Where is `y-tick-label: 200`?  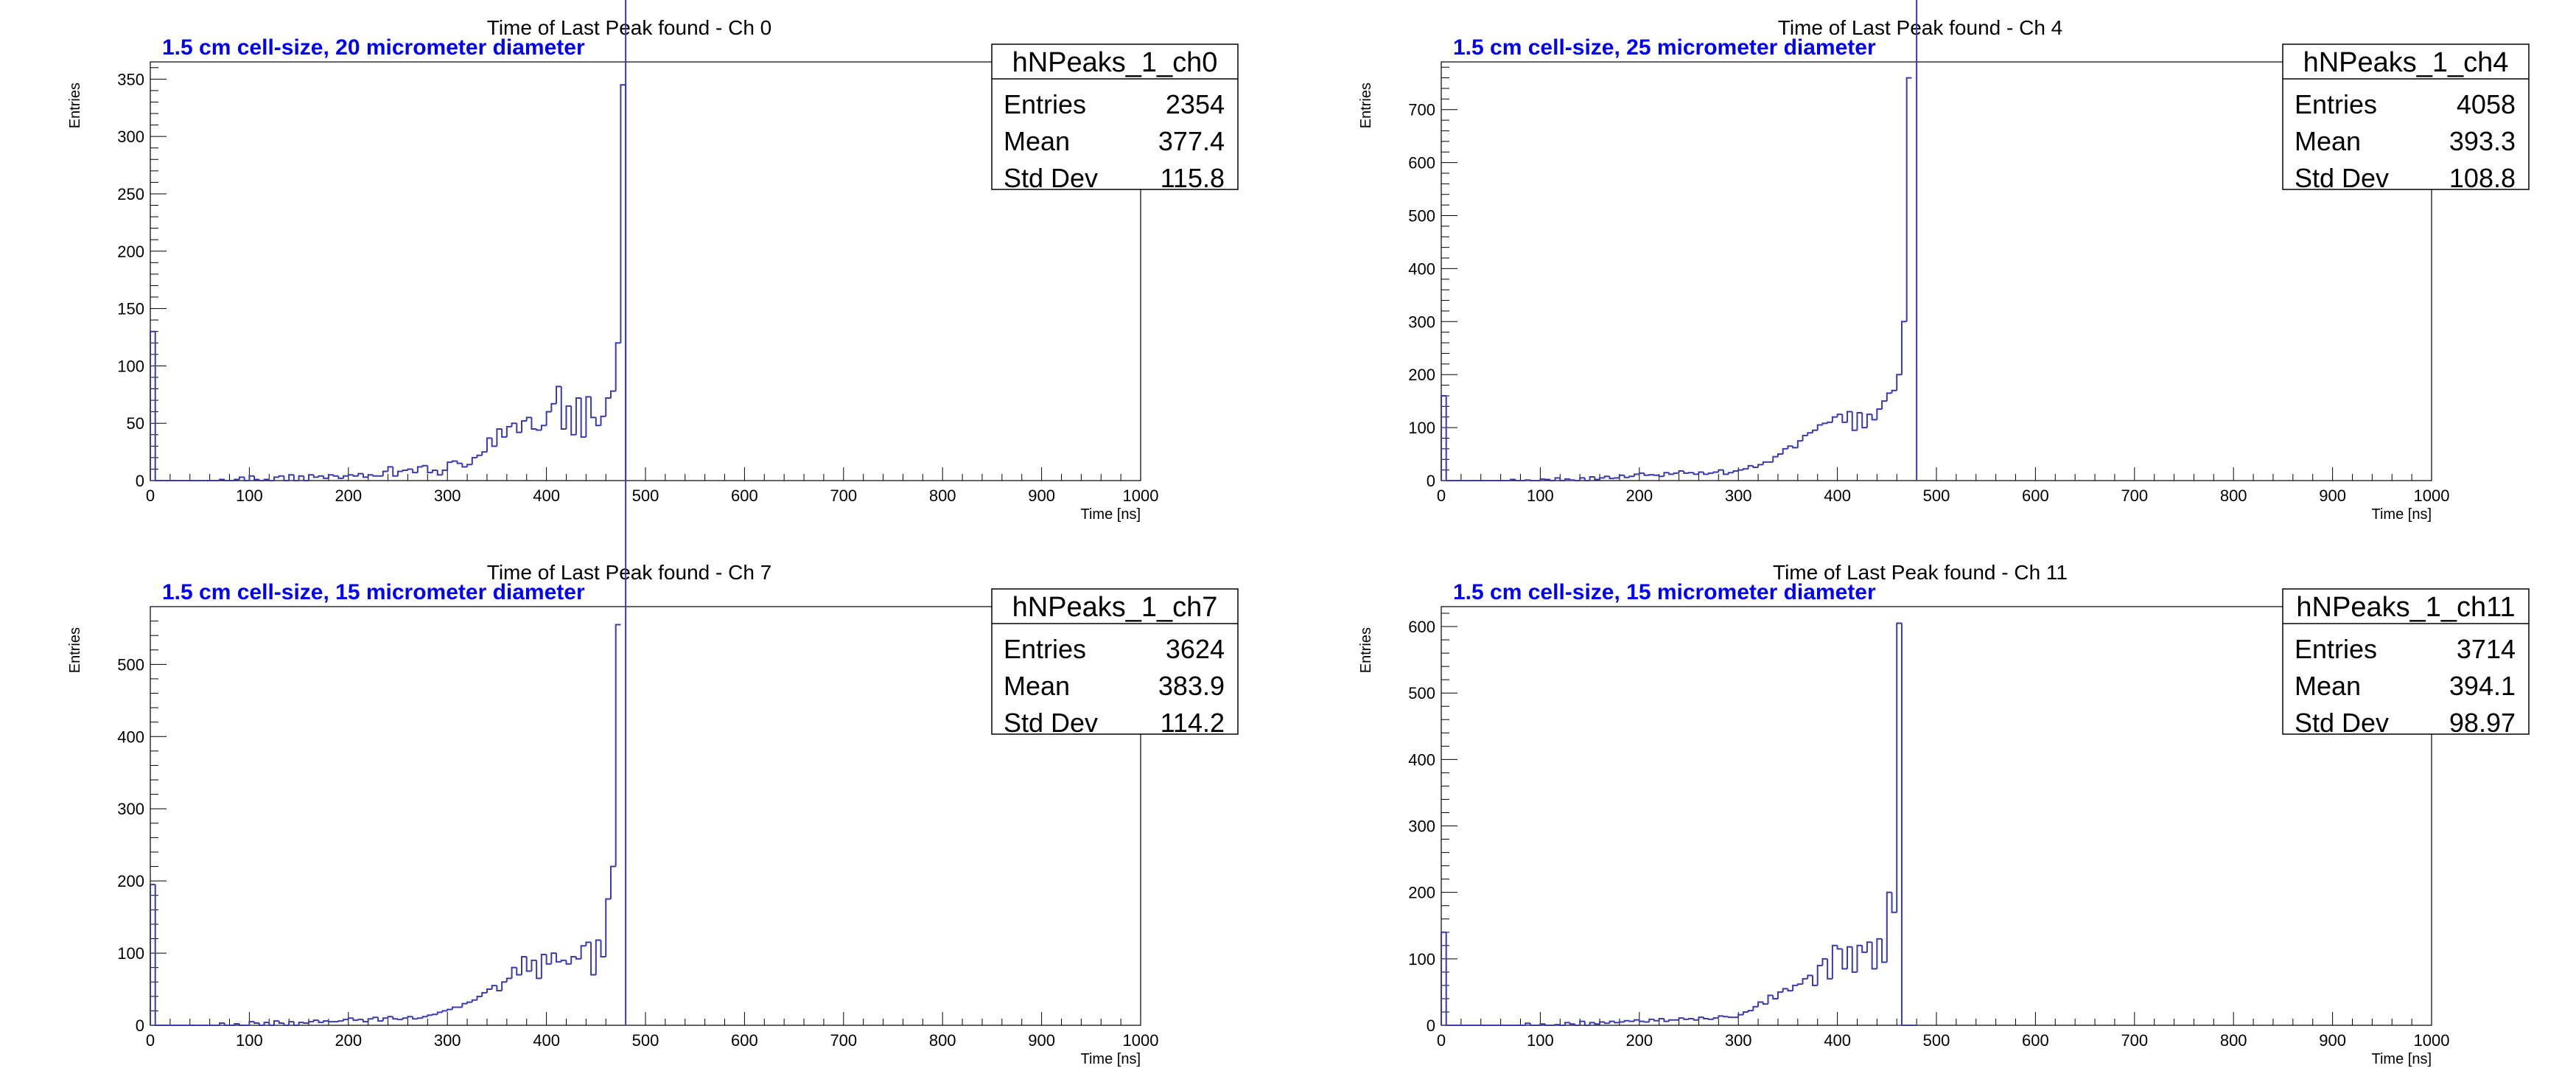 y-tick-label: 200 is located at coordinates (130, 252).